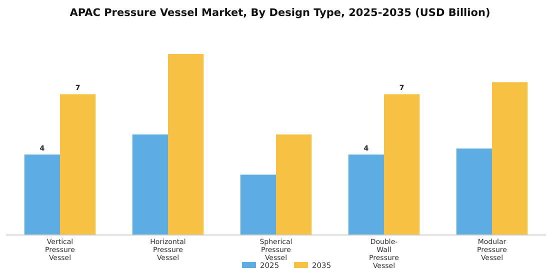  Describe the element at coordinates (280, 13) in the screenshot. I see `chart-title: APAC Pressure Vessel Market, By Design Type, 2025-2035 (USD Billion)` at that location.